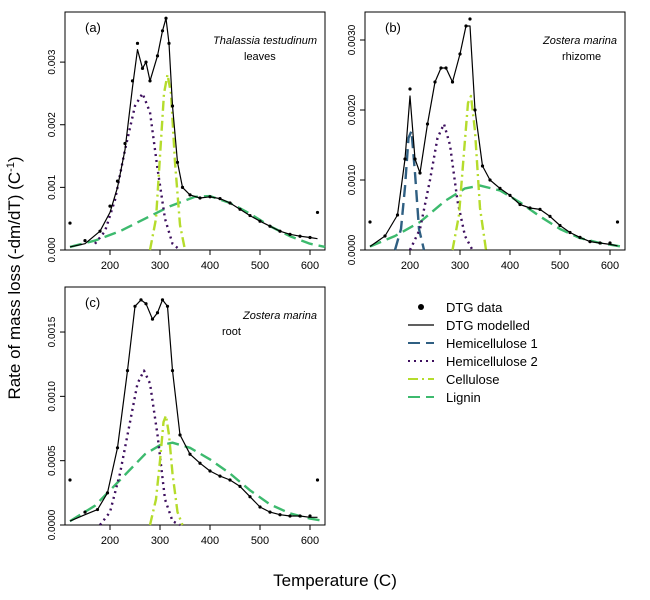 The image size is (650, 600). Describe the element at coordinates (52, 460) in the screenshot. I see `y-tick-label: 0.0005` at that location.